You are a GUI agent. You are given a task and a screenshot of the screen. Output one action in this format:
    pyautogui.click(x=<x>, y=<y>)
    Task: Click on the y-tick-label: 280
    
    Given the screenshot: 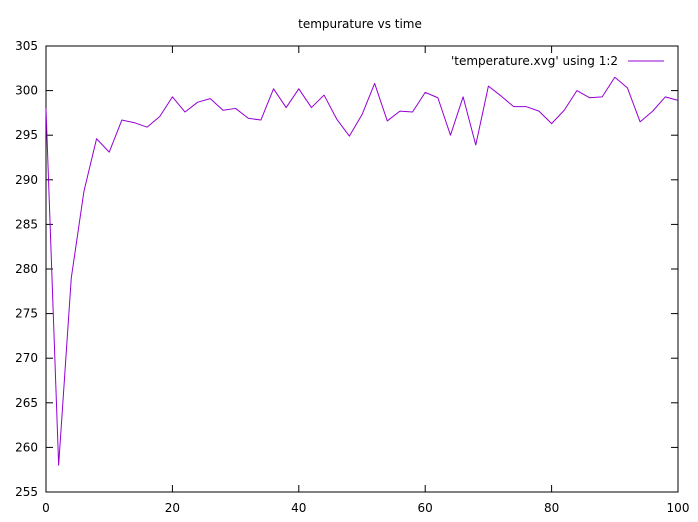 What is the action you would take?
    pyautogui.click(x=26, y=269)
    